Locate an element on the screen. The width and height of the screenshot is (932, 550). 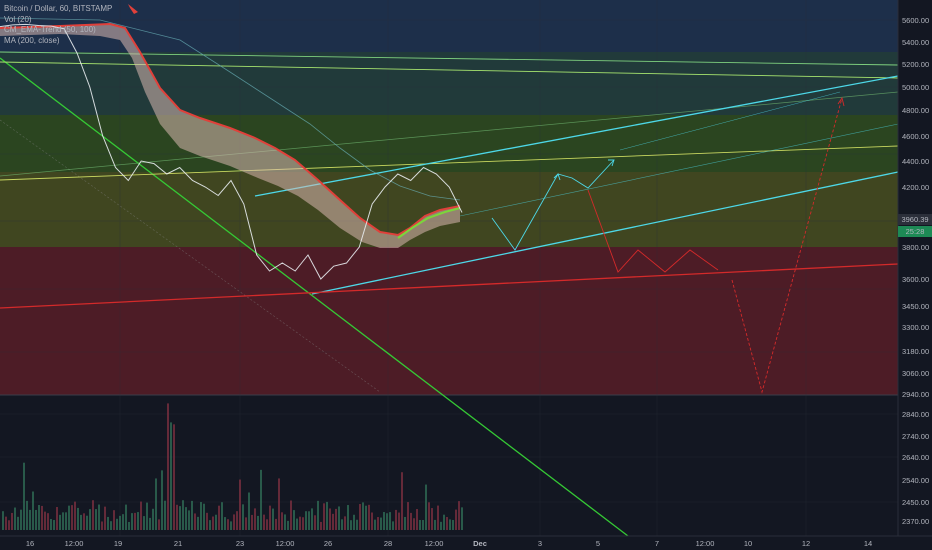
y-tick-label: 2840.00 is located at coordinates (915, 414).